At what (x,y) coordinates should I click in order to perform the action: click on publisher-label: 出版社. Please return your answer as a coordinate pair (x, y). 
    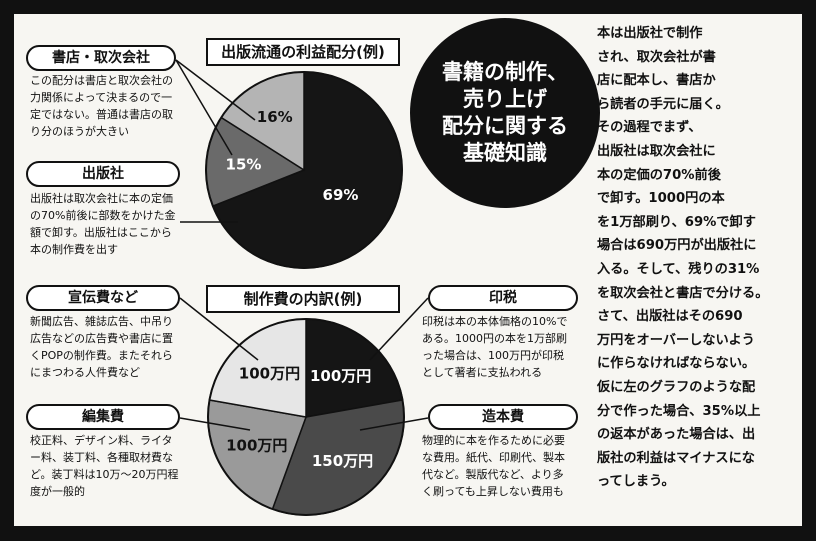
    Looking at the image, I should click on (103, 174).